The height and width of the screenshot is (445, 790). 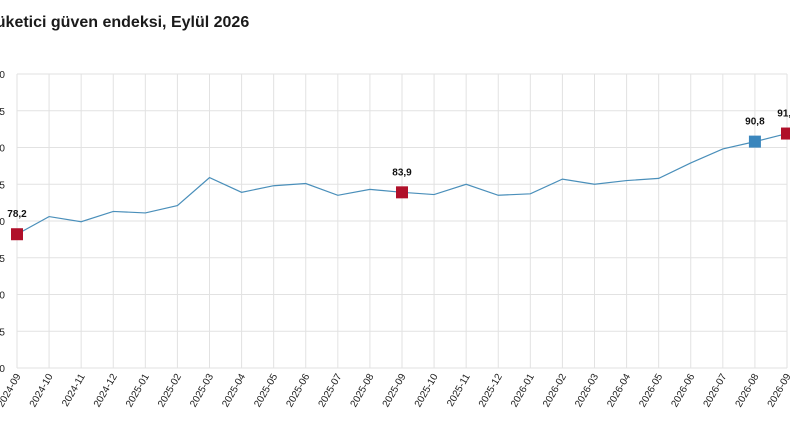 I want to click on x-tick-label-2024-12: 2024-12, so click(x=106, y=391).